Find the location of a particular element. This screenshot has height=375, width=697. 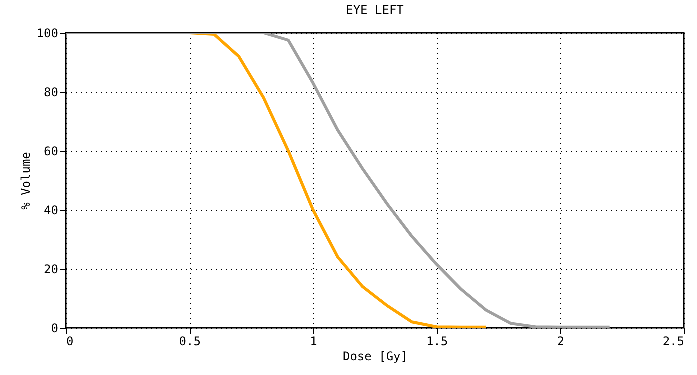

y-tick-label: 20 is located at coordinates (51, 269).